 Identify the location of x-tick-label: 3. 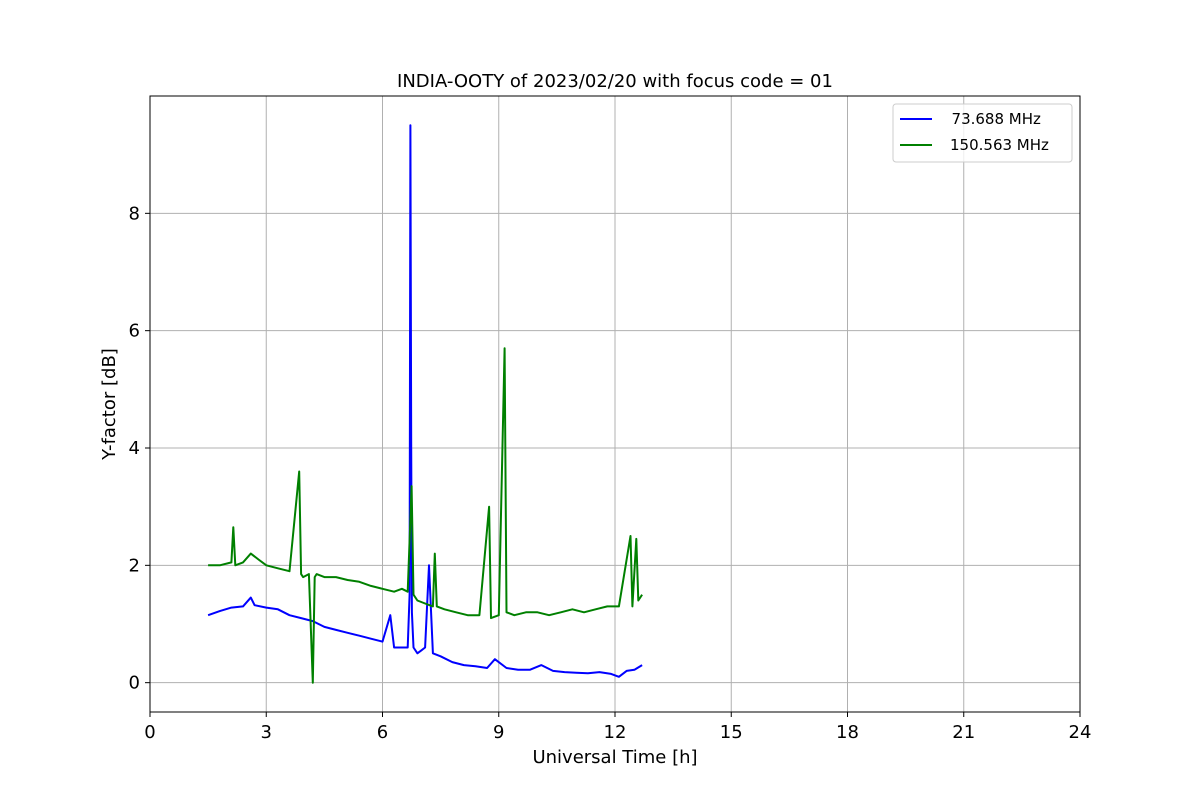
(266, 732).